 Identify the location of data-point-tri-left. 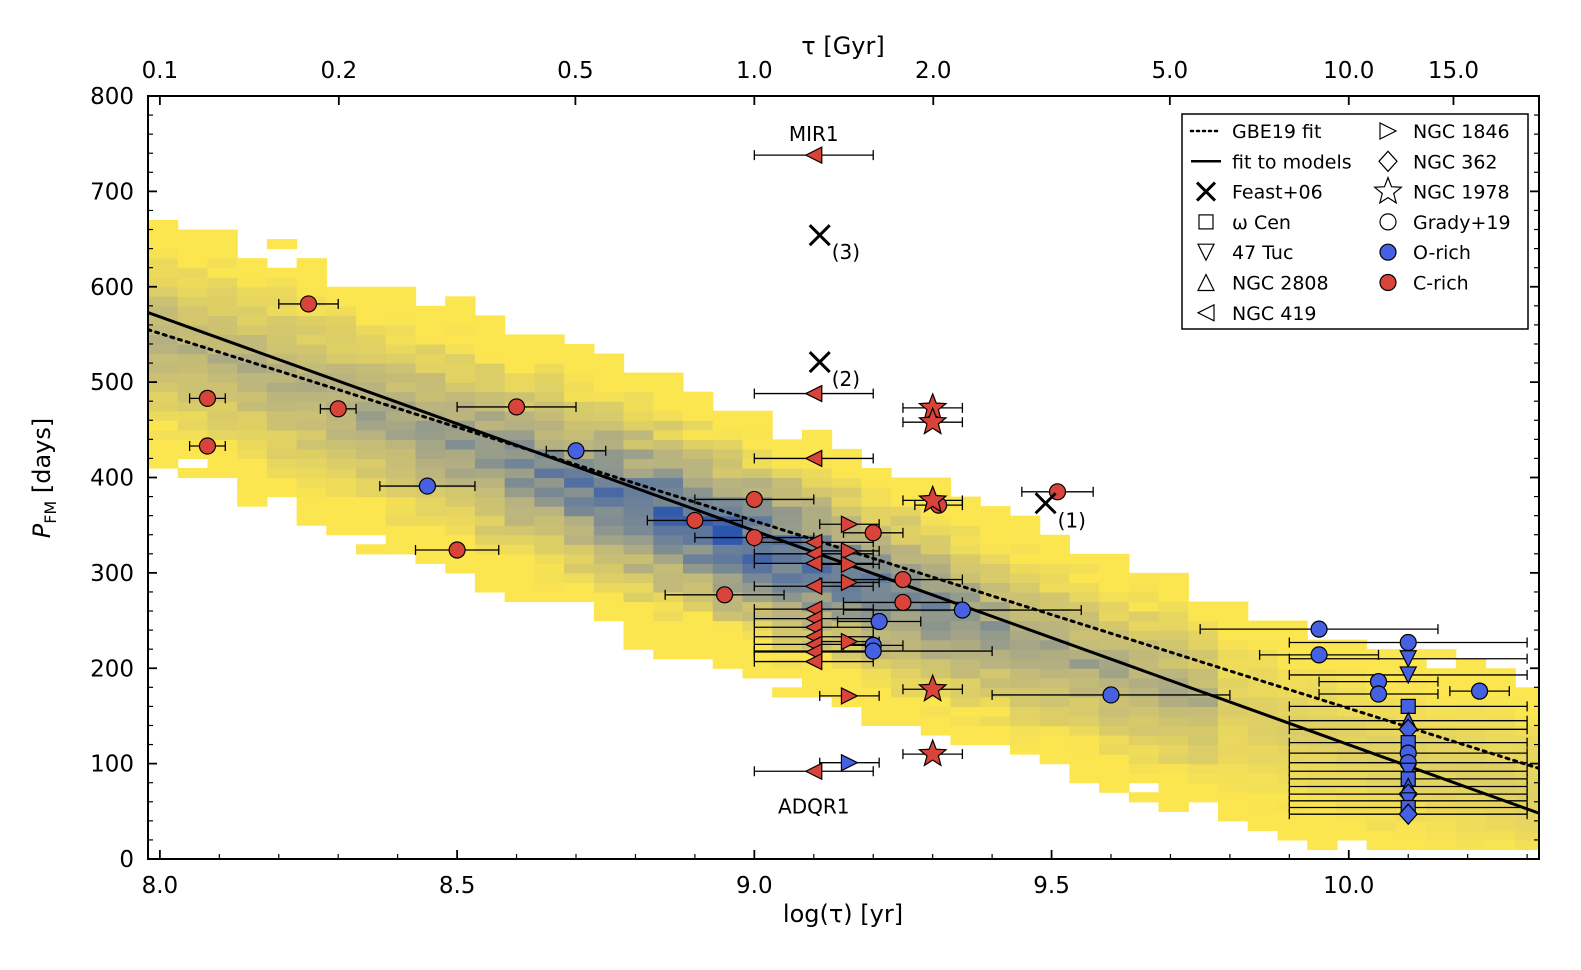
(813, 586).